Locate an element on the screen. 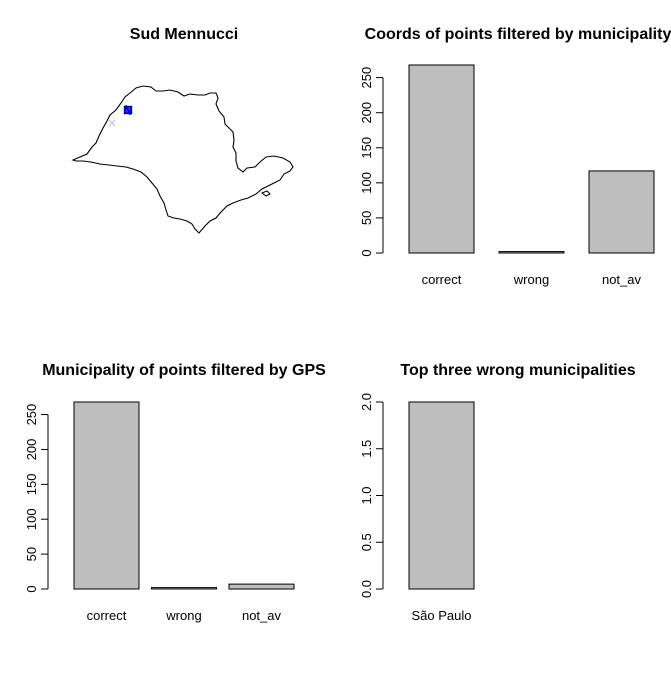 The height and width of the screenshot is (673, 671). y-tick-label: 0.5 is located at coordinates (366, 542).